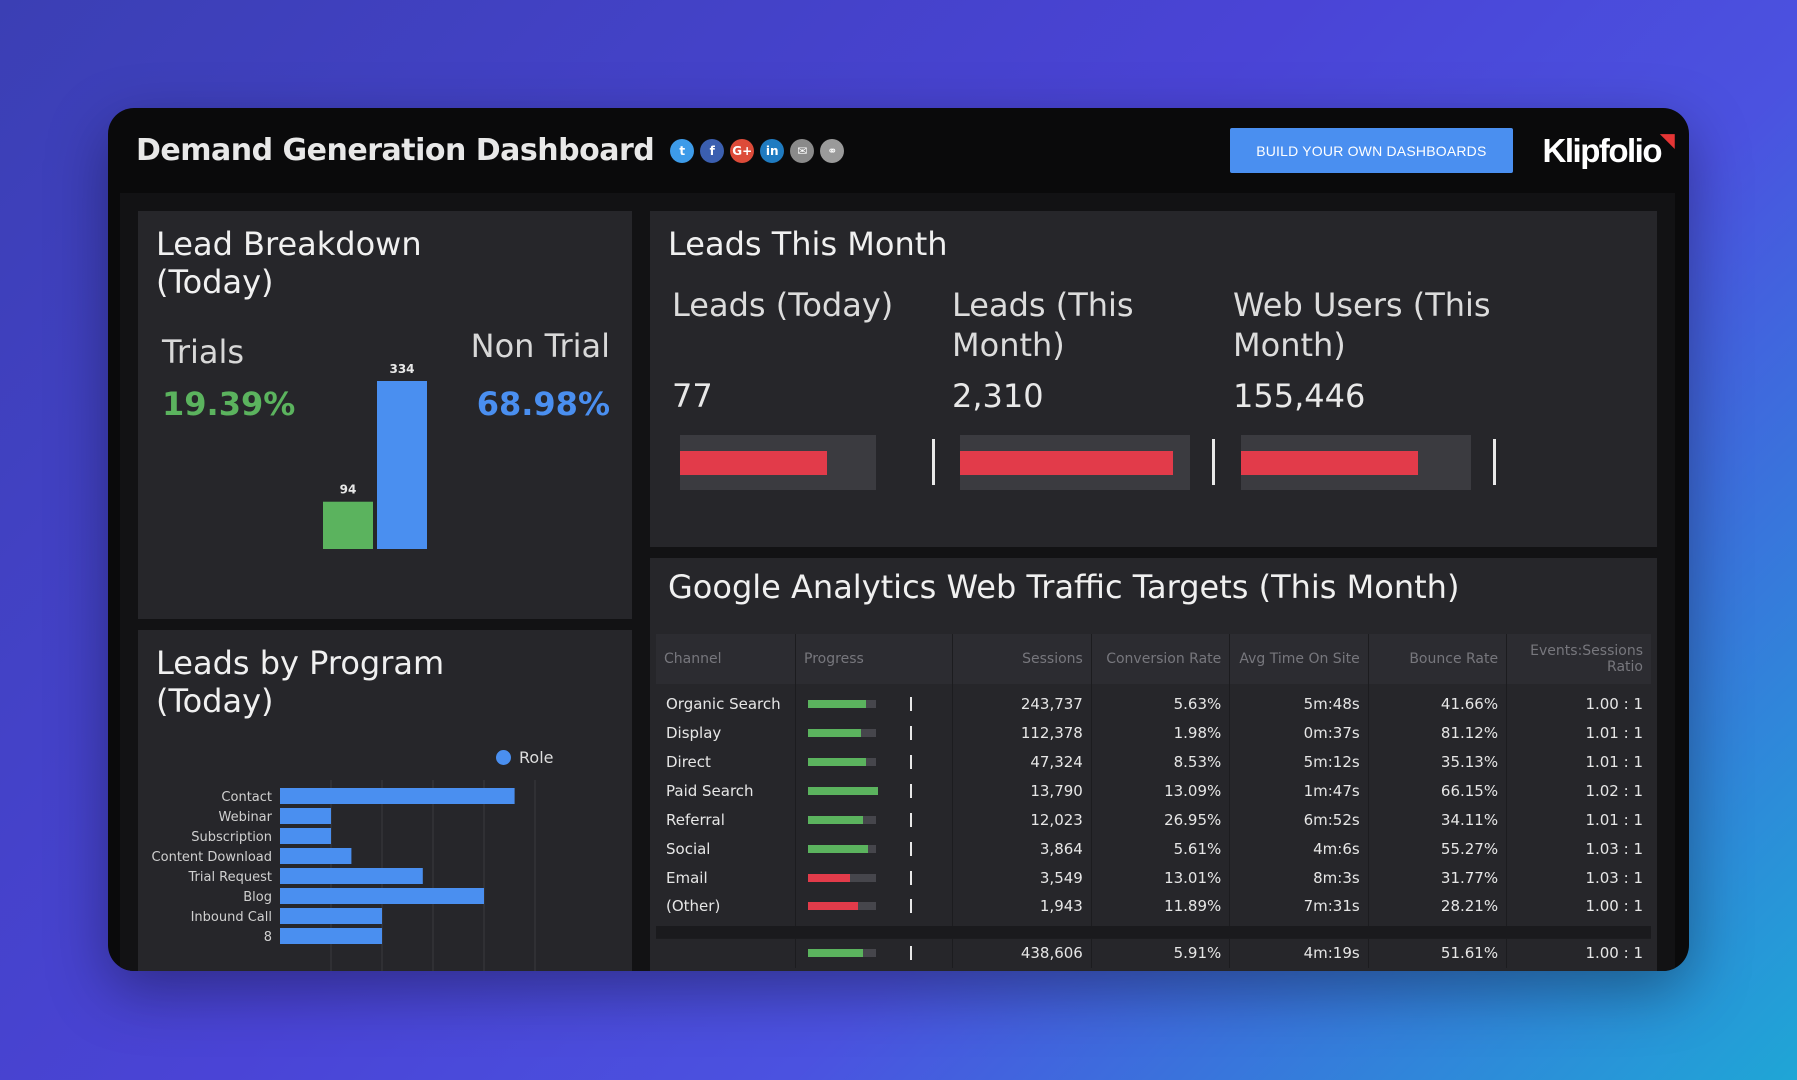  I want to click on col-channel: Channel, so click(726, 659).